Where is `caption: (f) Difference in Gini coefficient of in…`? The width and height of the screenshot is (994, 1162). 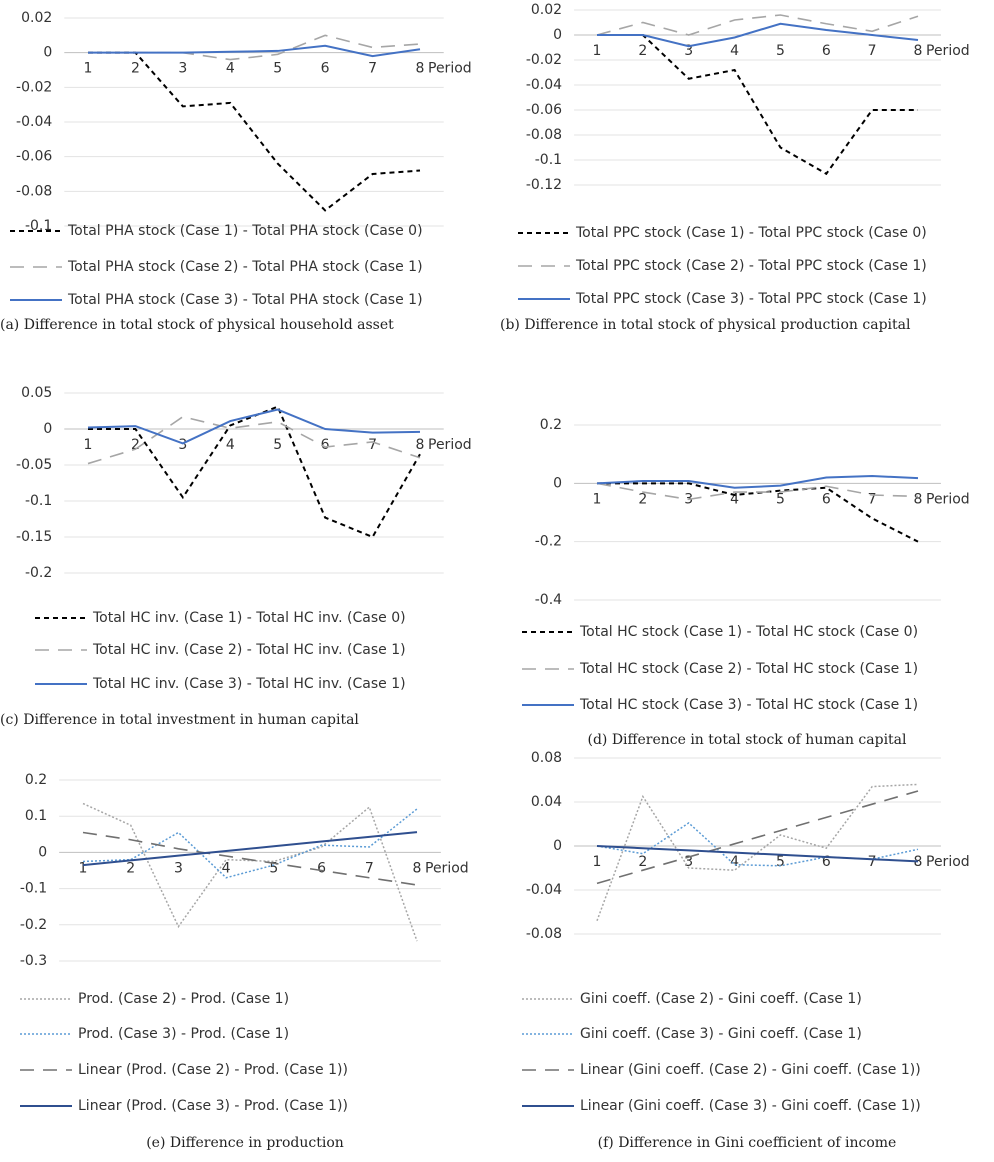 caption: (f) Difference in Gini coefficient of in… is located at coordinates (747, 1143).